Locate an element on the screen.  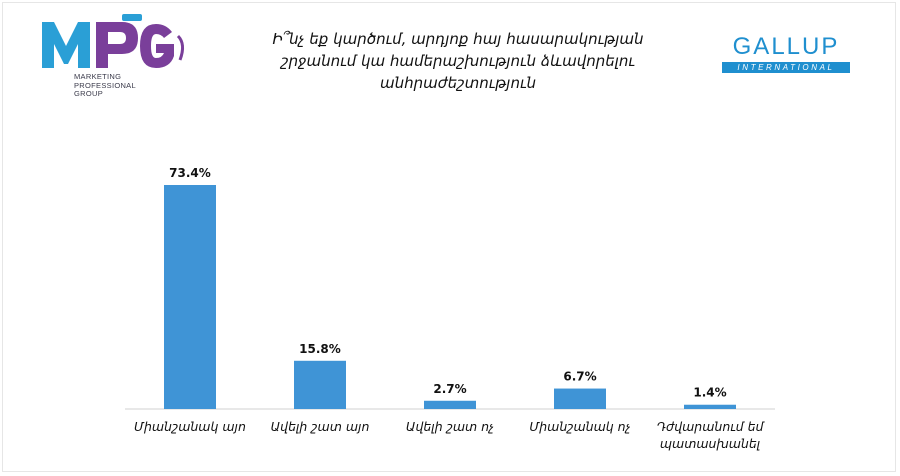
mpg-line-2: PROFESSIONAL is located at coordinates (105, 85).